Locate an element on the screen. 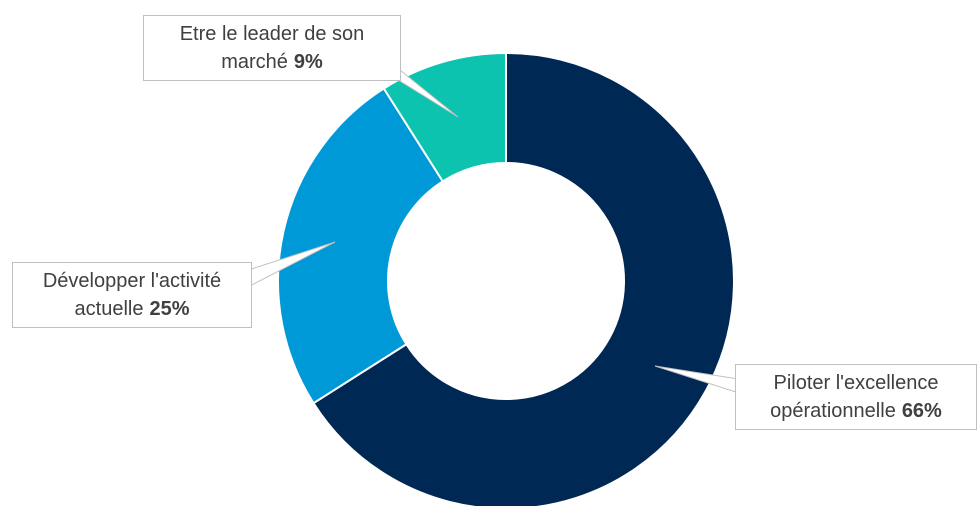  data-label: Etre le leader de son marché 9% is located at coordinates (272, 48).